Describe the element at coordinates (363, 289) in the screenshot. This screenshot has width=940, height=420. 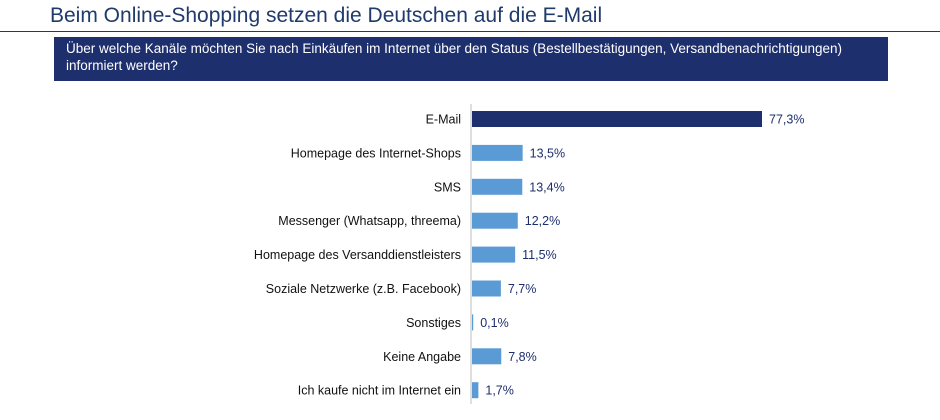
I see `category-label: Soziale Netzwerke (z.B. Facebook)` at that location.